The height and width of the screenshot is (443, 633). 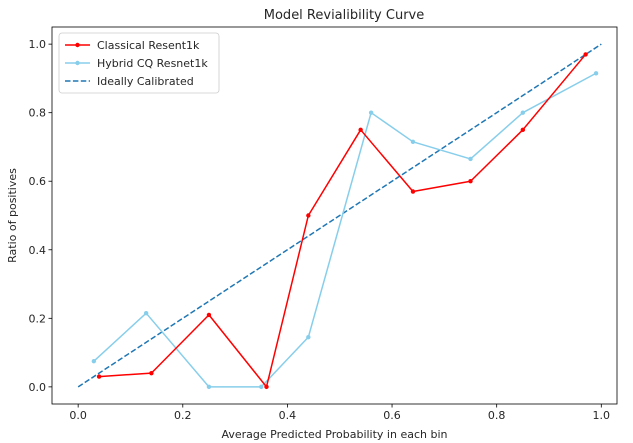 What do you see at coordinates (38, 113) in the screenshot?
I see `y-tick-label: 0.8` at bounding box center [38, 113].